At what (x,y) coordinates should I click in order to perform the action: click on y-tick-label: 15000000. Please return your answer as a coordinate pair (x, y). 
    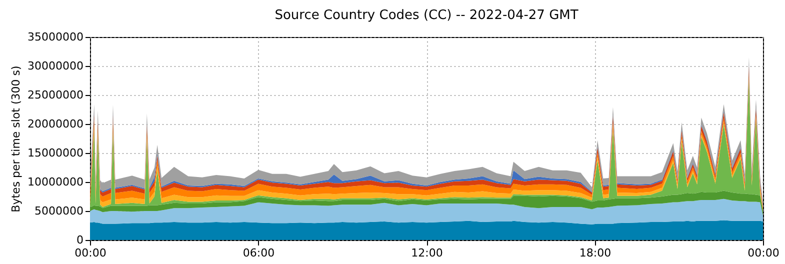
    Looking at the image, I should click on (56, 153).